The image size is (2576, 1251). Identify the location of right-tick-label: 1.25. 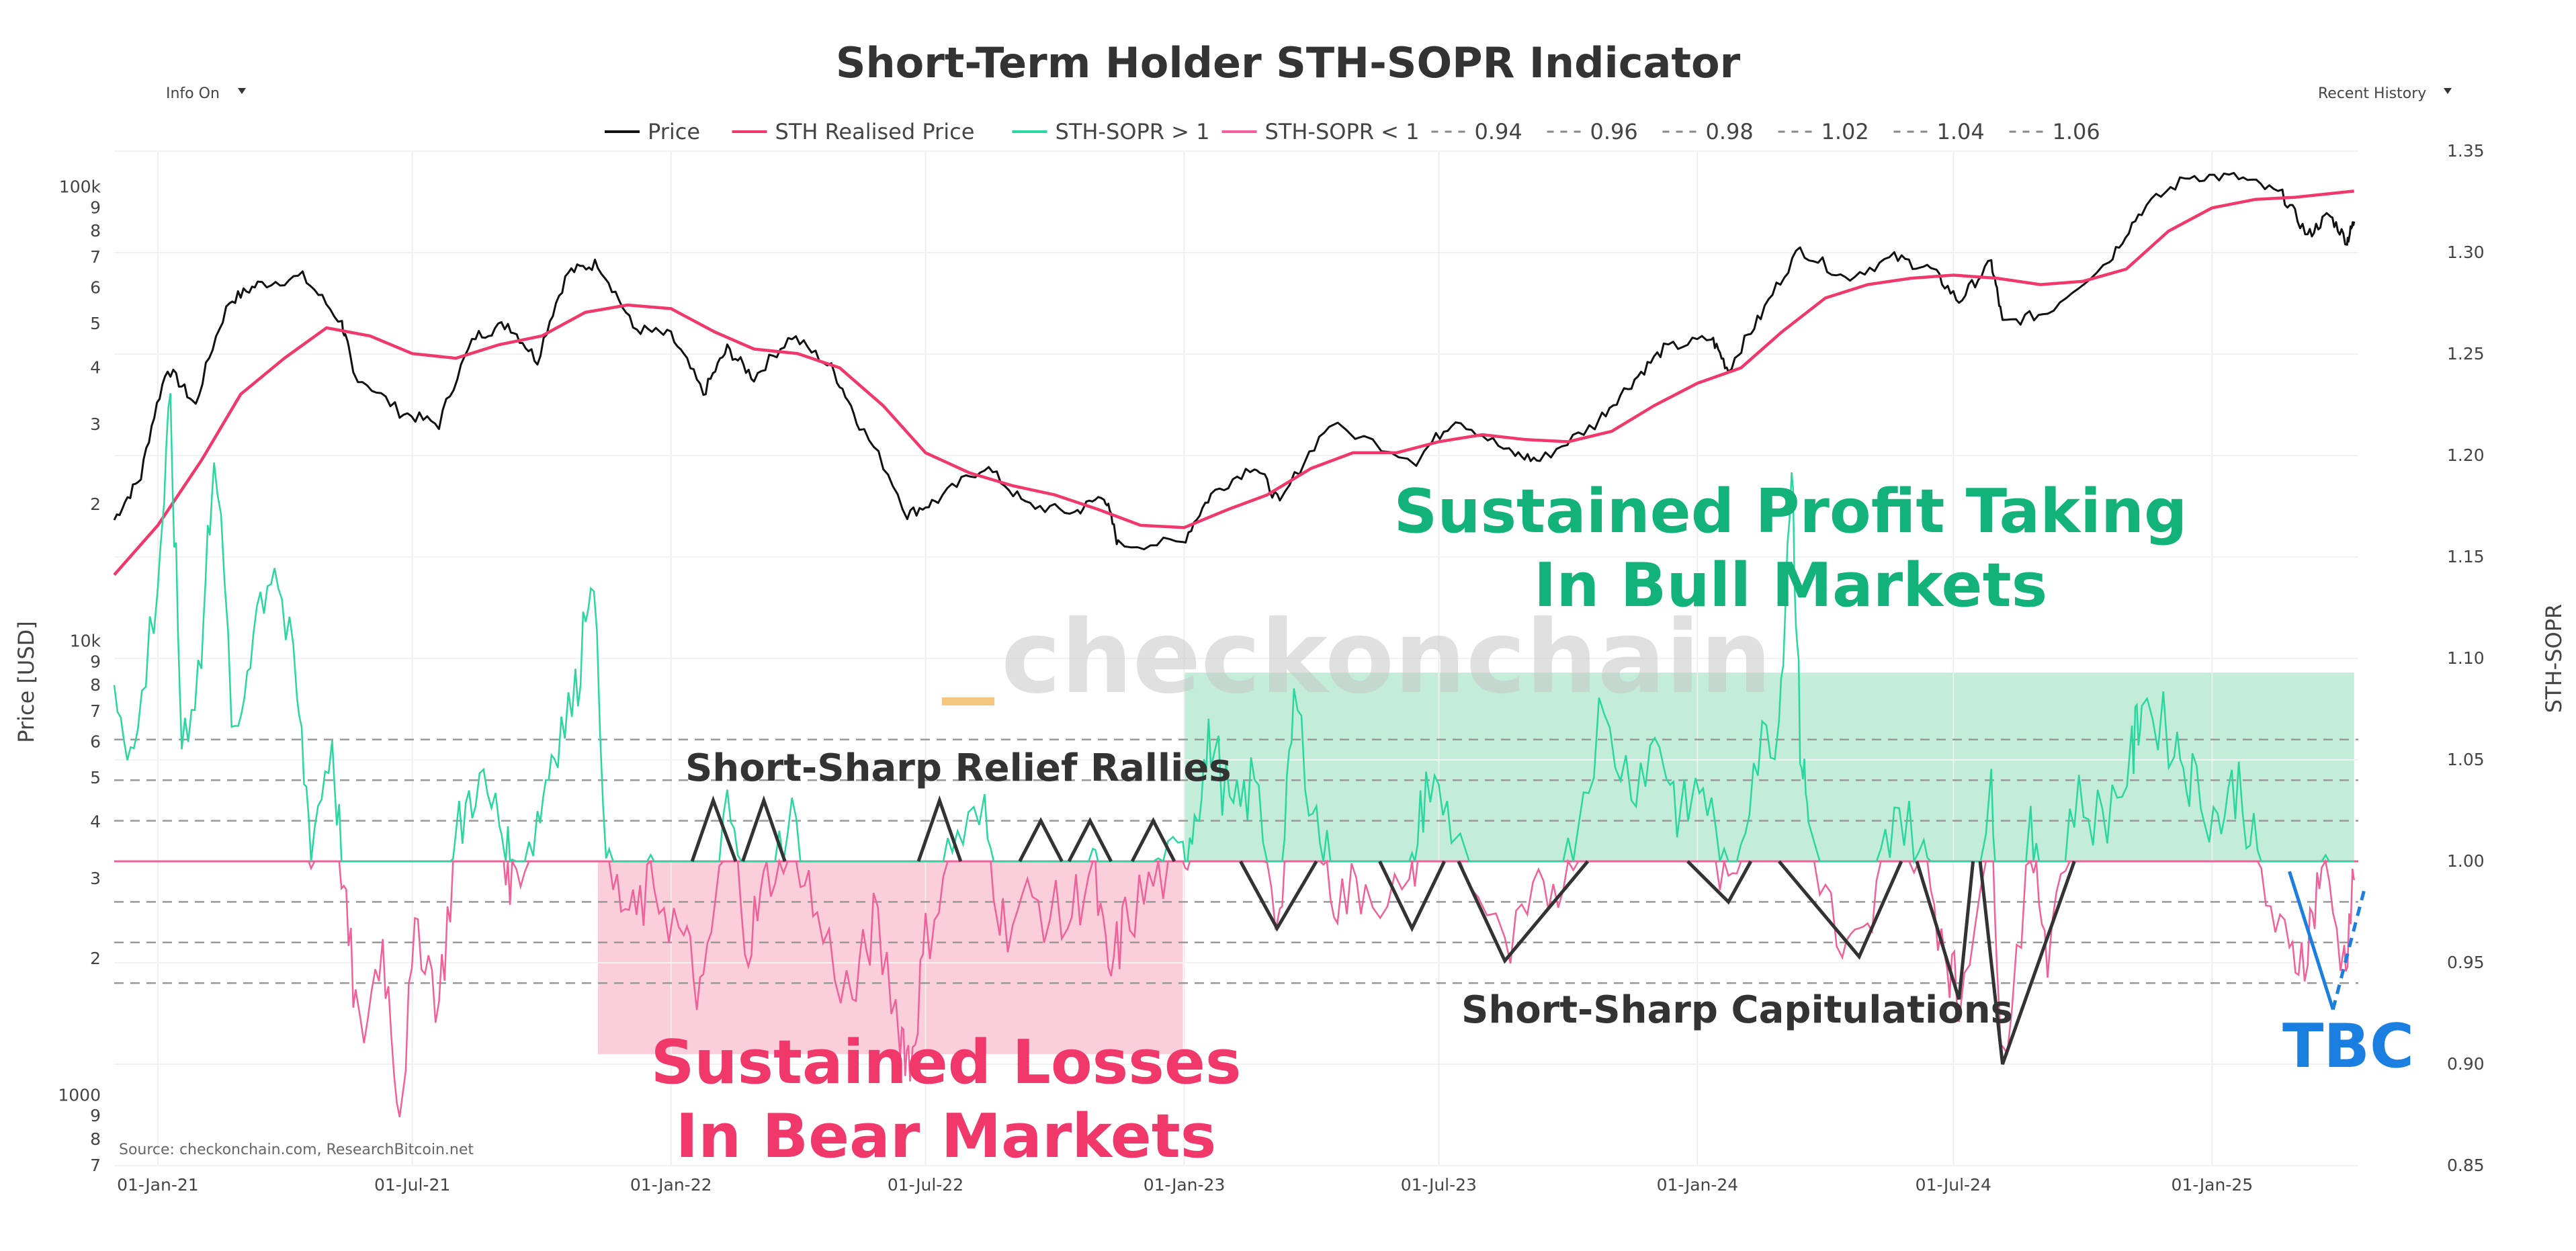
(2466, 353).